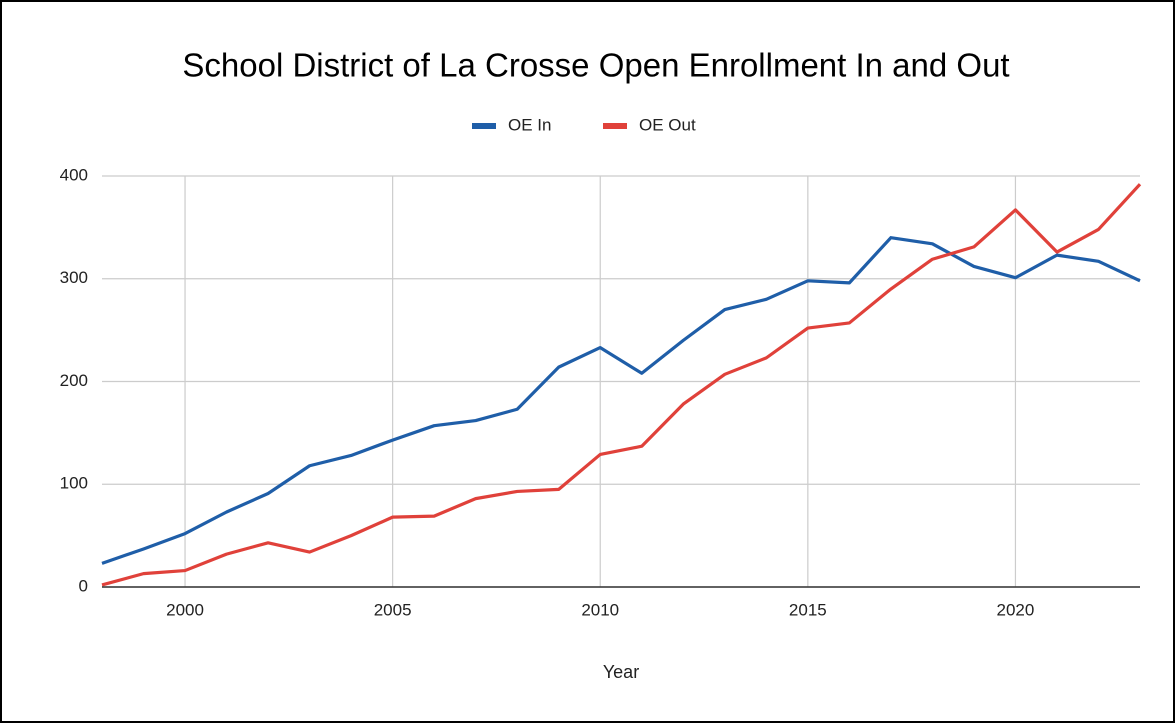  What do you see at coordinates (529, 124) in the screenshot?
I see `legend-label: OE In` at bounding box center [529, 124].